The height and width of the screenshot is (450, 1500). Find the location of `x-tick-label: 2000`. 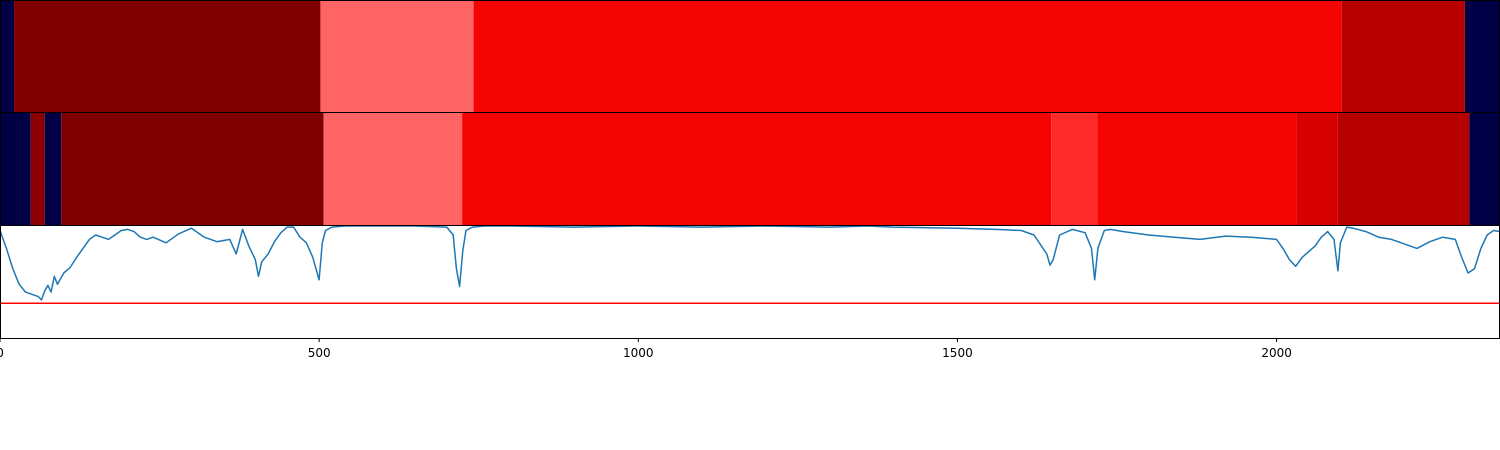

x-tick-label: 2000 is located at coordinates (1276, 353).